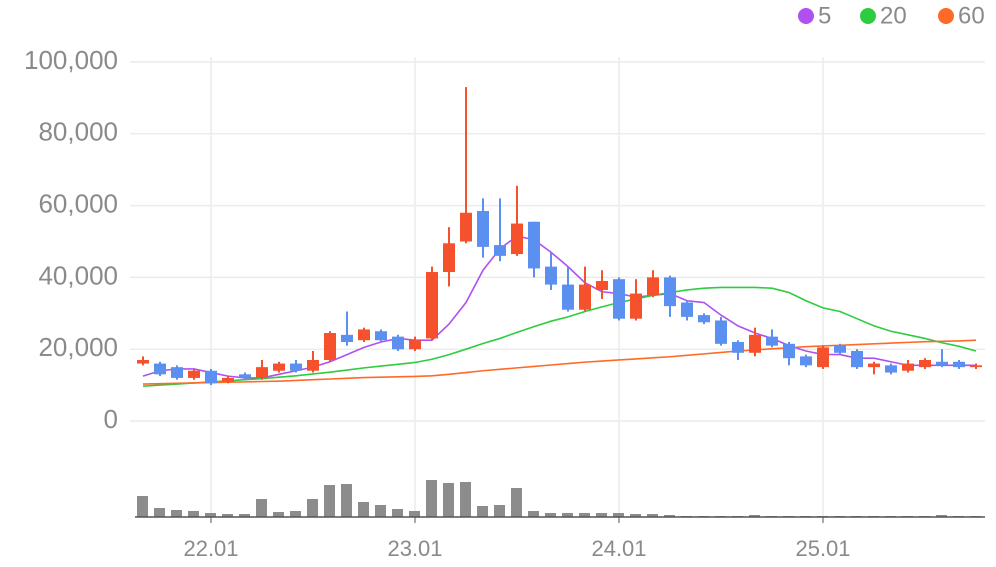 The height and width of the screenshot is (567, 996). What do you see at coordinates (414, 548) in the screenshot?
I see `x-tick-label: 23.01` at bounding box center [414, 548].